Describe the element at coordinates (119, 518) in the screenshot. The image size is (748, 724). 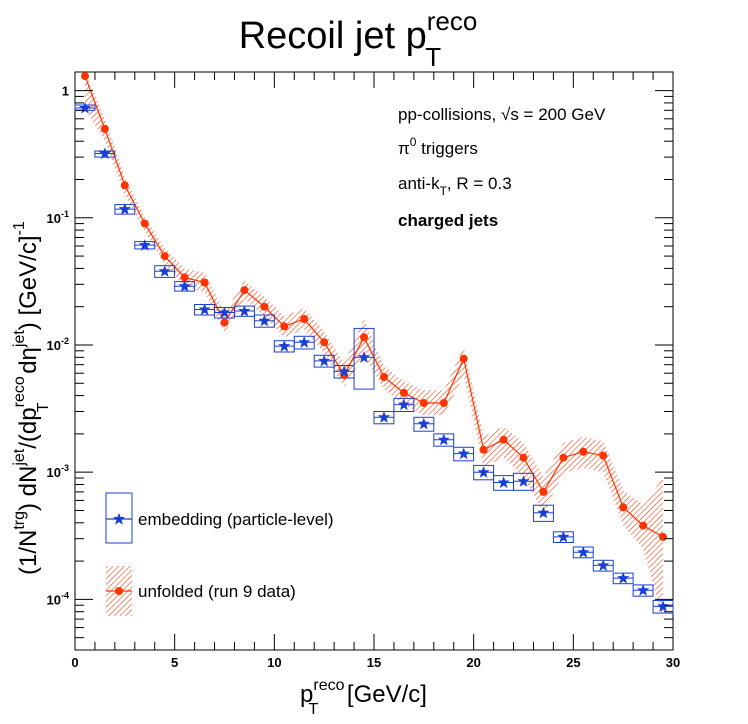
I see `legend-embedding-swatch` at that location.